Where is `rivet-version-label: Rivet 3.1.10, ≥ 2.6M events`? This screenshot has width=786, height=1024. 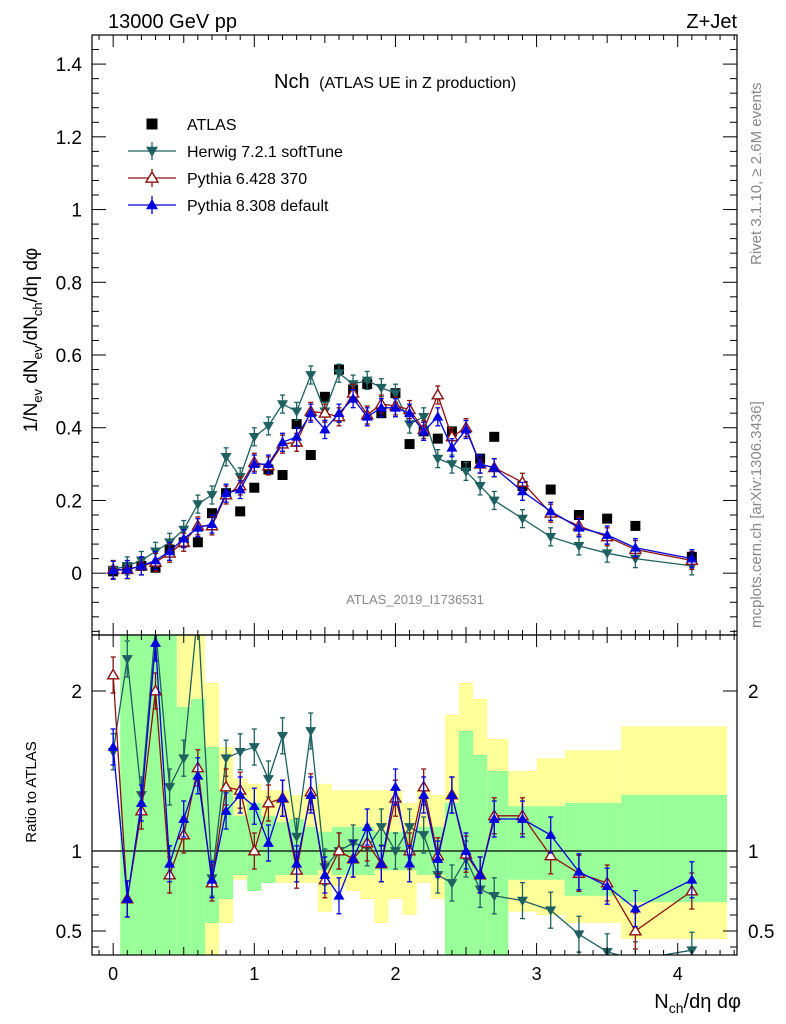 rivet-version-label: Rivet 3.1.10, ≥ 2.6M events is located at coordinates (756, 174).